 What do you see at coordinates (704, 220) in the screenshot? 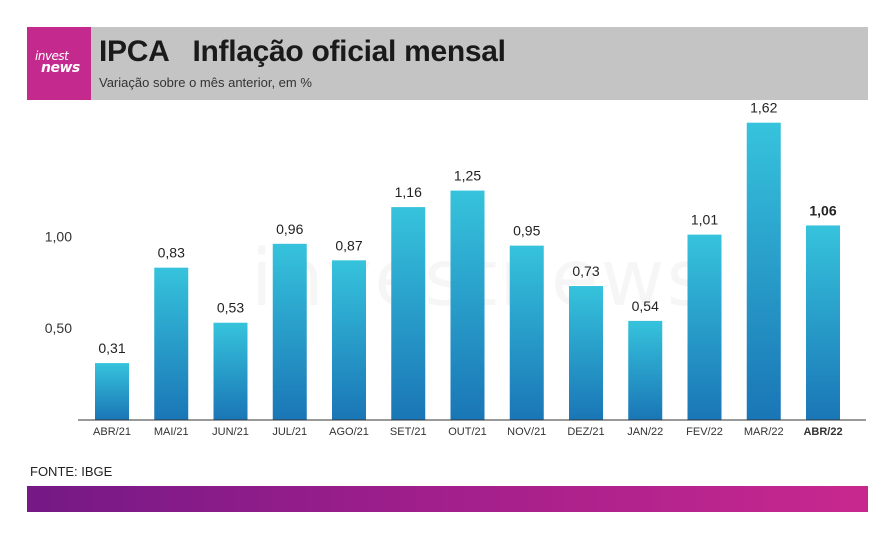
I see `bar-value-label: 1,01` at bounding box center [704, 220].